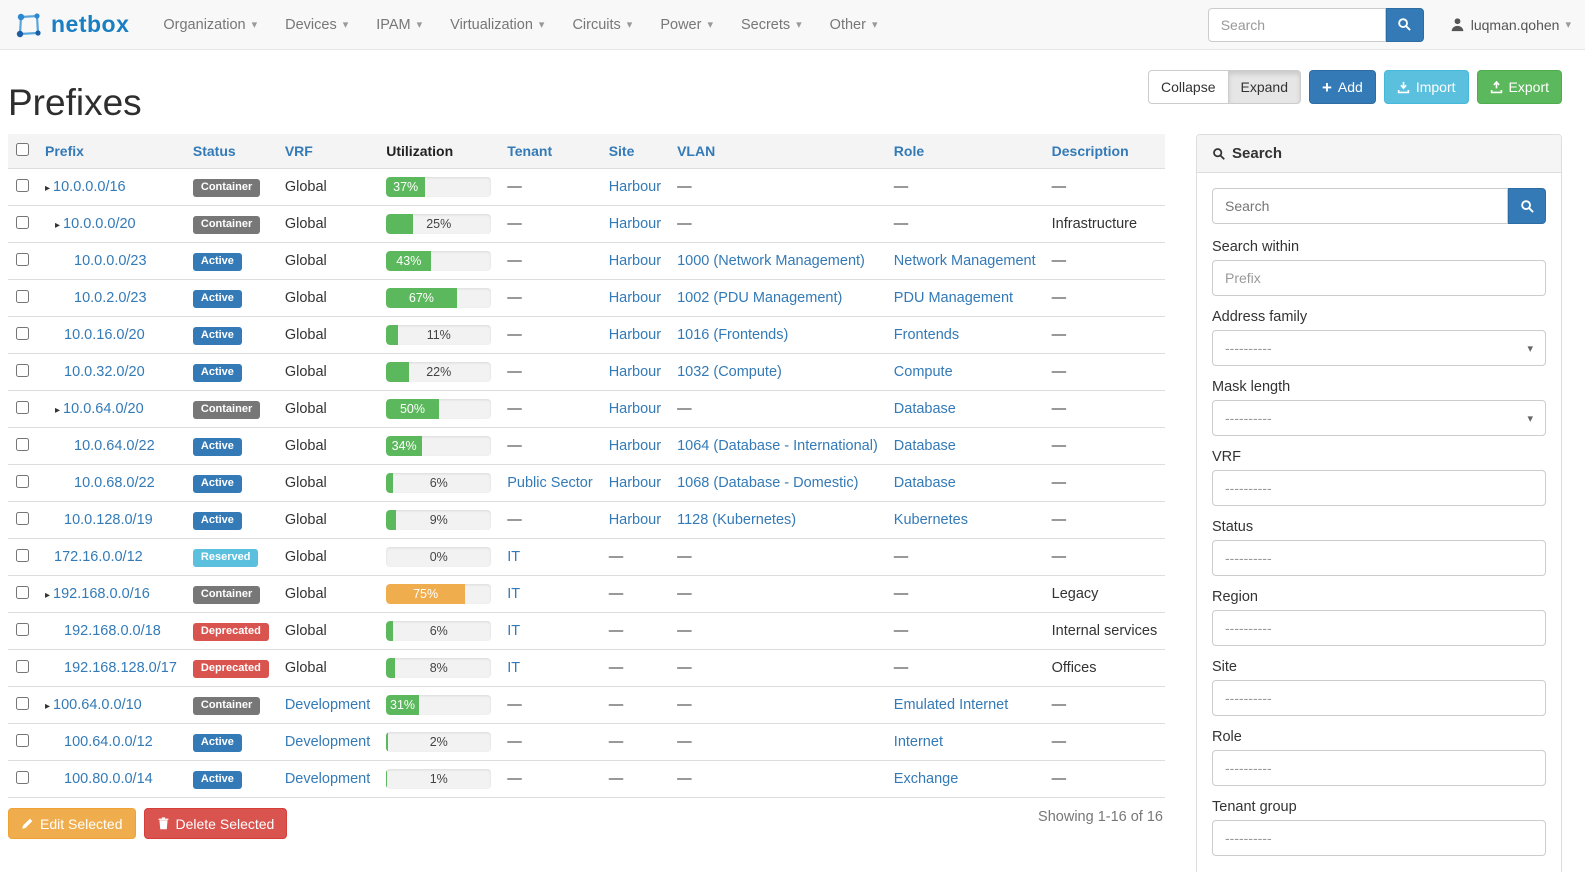 The height and width of the screenshot is (872, 1585). What do you see at coordinates (210, 25) in the screenshot?
I see `nav-item-organization: Organization ▾` at bounding box center [210, 25].